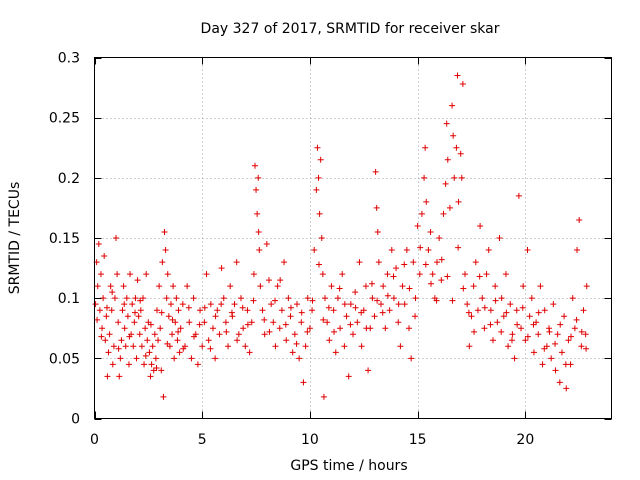 This screenshot has height=480, width=640. What do you see at coordinates (69, 299) in the screenshot?
I see `y-tick-label: 0.1` at bounding box center [69, 299].